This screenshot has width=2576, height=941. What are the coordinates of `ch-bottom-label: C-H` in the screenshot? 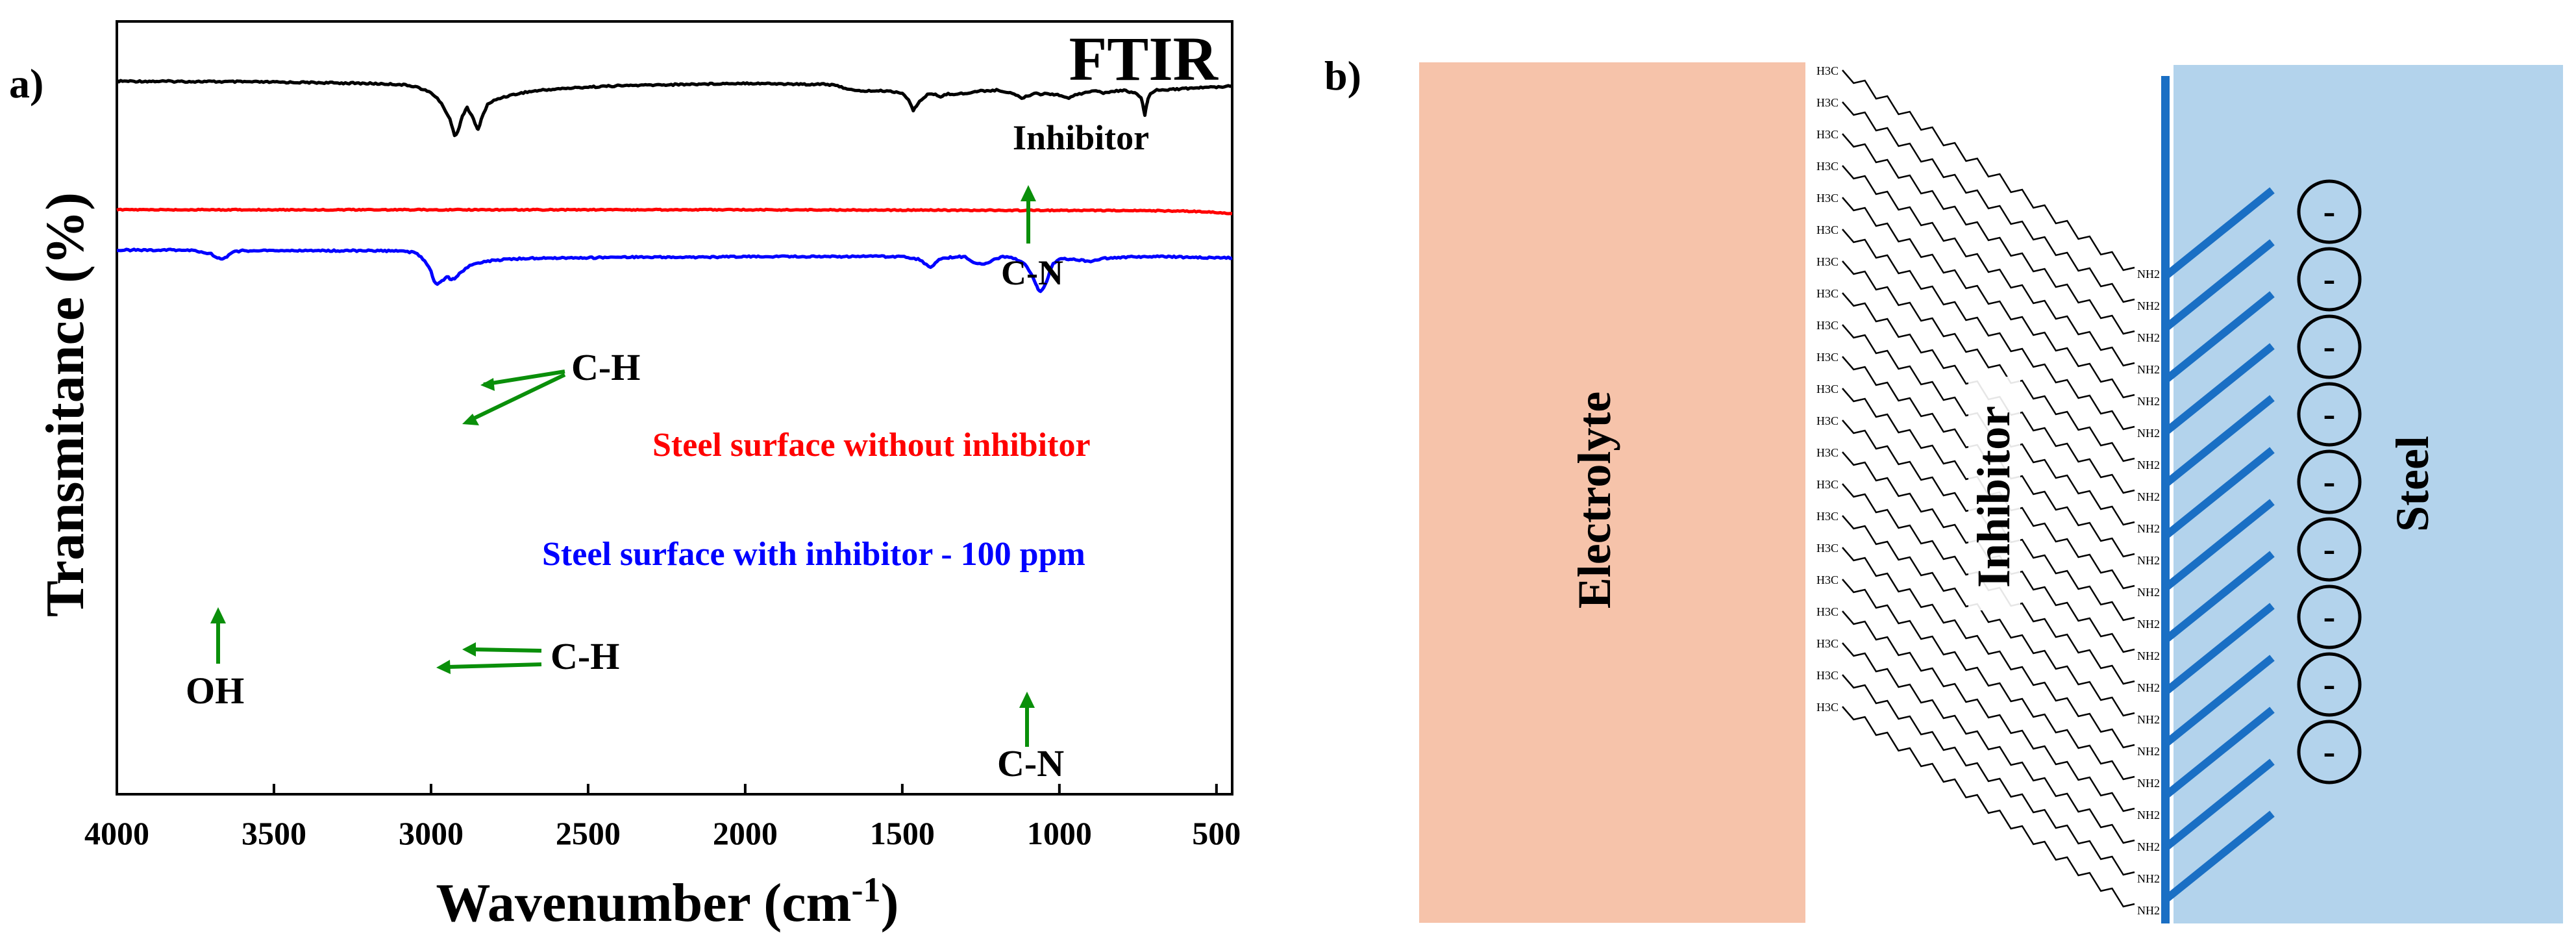 It's located at (585, 656).